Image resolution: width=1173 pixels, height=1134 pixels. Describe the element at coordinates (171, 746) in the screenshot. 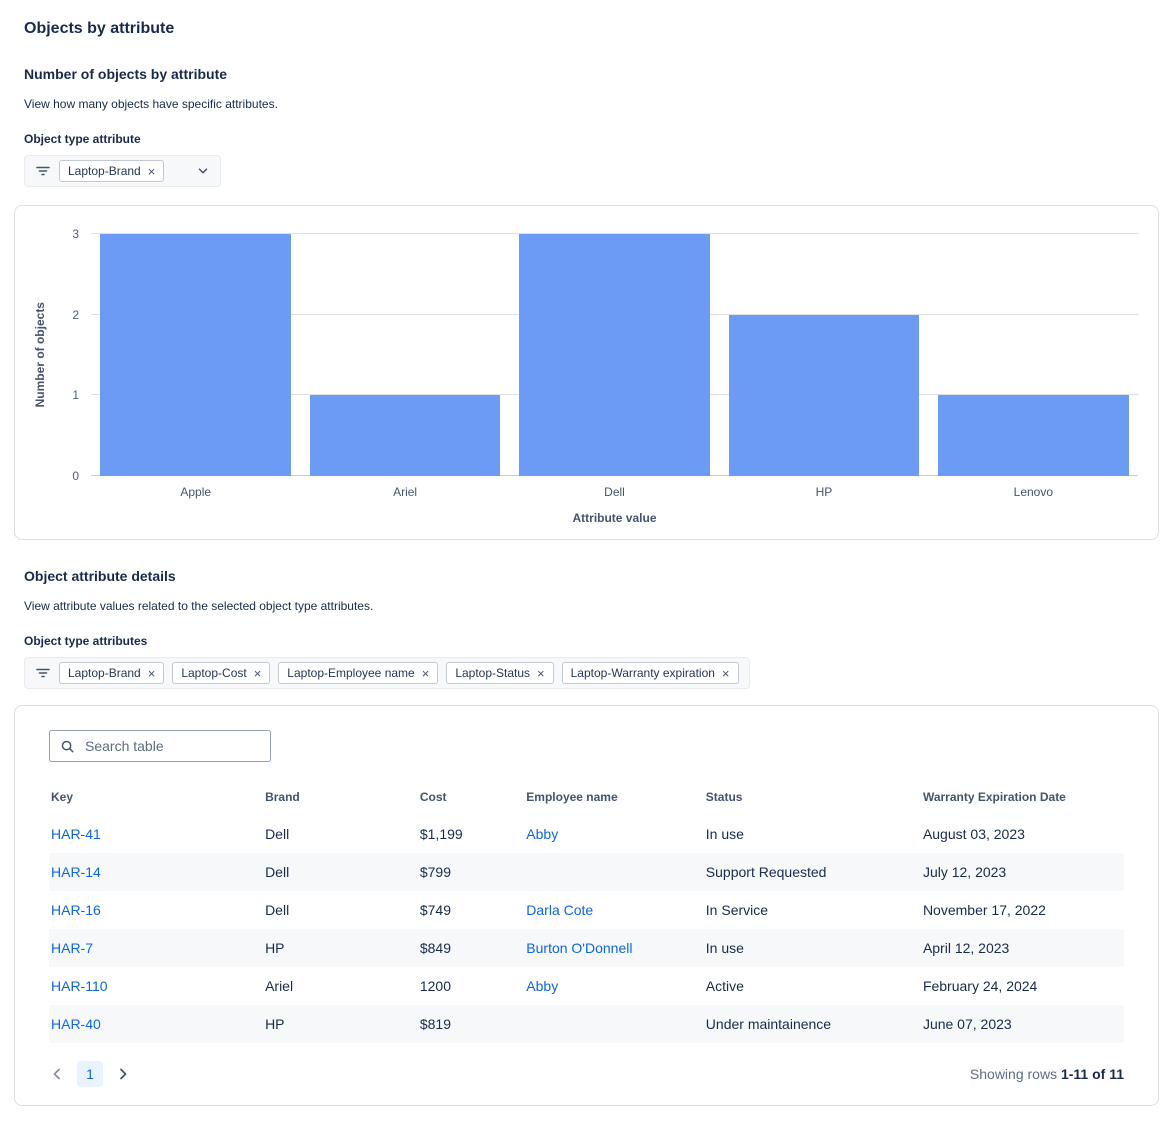

I see `search-input` at that location.